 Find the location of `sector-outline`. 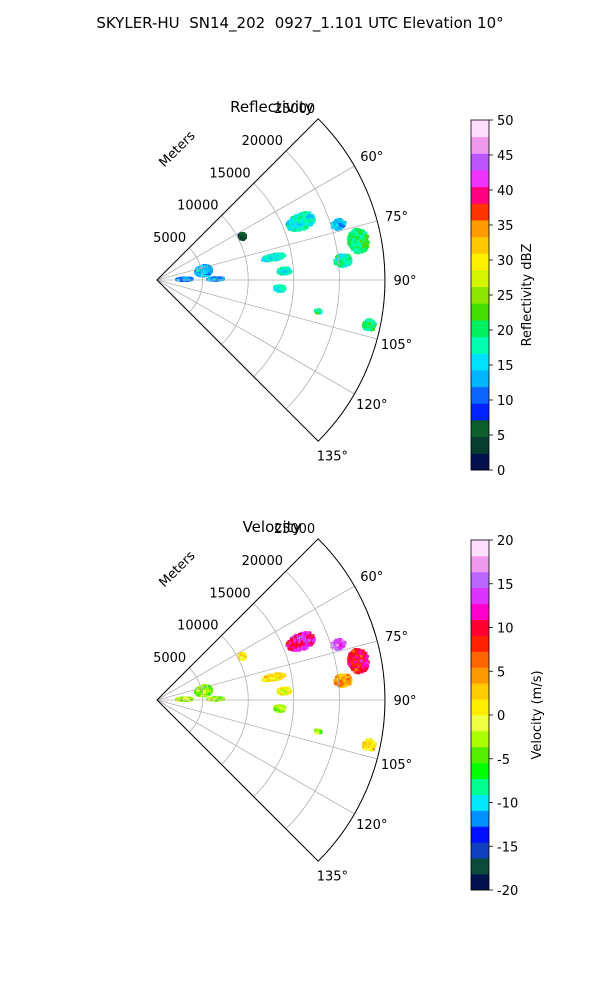

sector-outline is located at coordinates (271, 700).